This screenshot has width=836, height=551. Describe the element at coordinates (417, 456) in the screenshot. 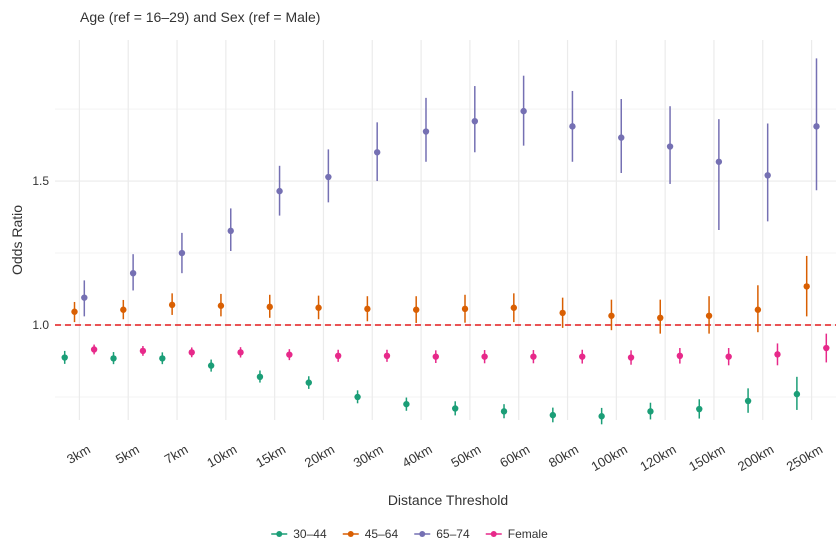

I see `x-tick-label: 40km` at that location.